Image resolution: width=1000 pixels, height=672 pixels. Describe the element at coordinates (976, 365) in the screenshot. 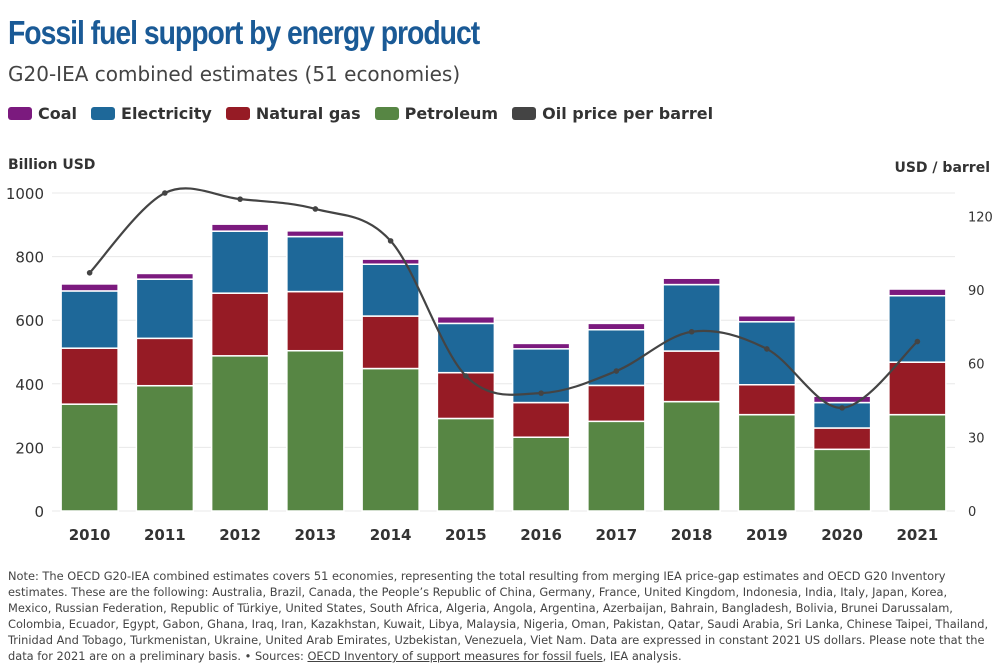

I see `y2-tick-label: 60` at that location.